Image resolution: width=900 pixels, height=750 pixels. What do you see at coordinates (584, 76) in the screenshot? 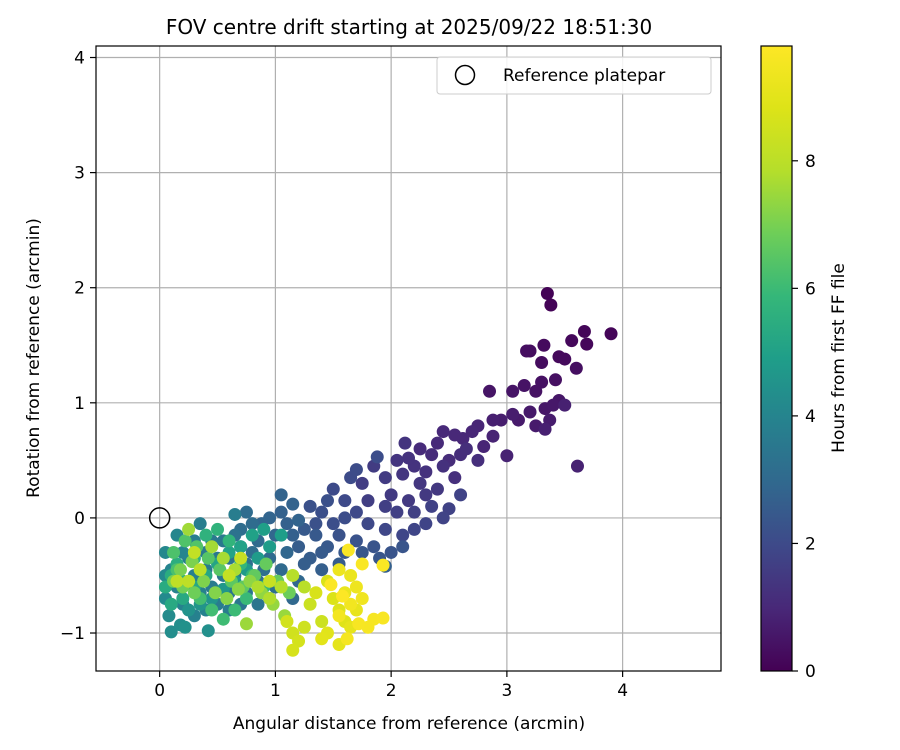
I see `legend-label: Reference platepar` at bounding box center [584, 76].